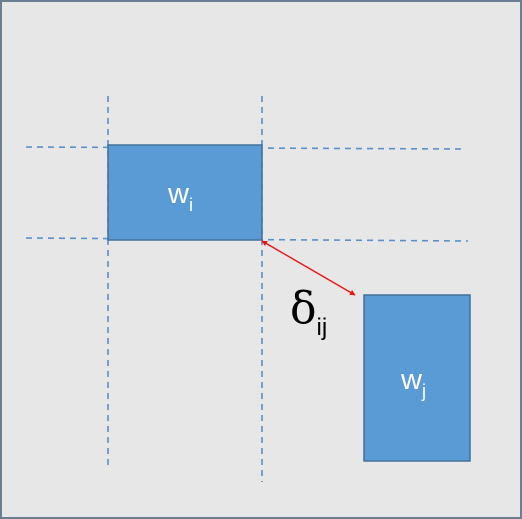  I want to click on box-wi-subscript: i, so click(191, 205).